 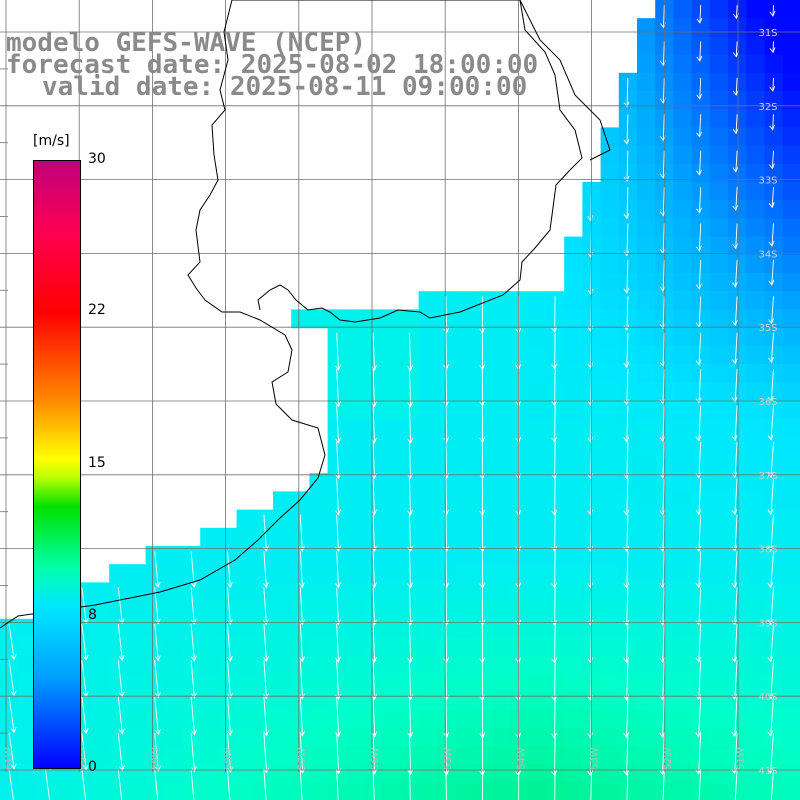 What do you see at coordinates (285, 87) in the screenshot?
I see `valid-date: valid date: 2025-08-11 09:00:00` at bounding box center [285, 87].